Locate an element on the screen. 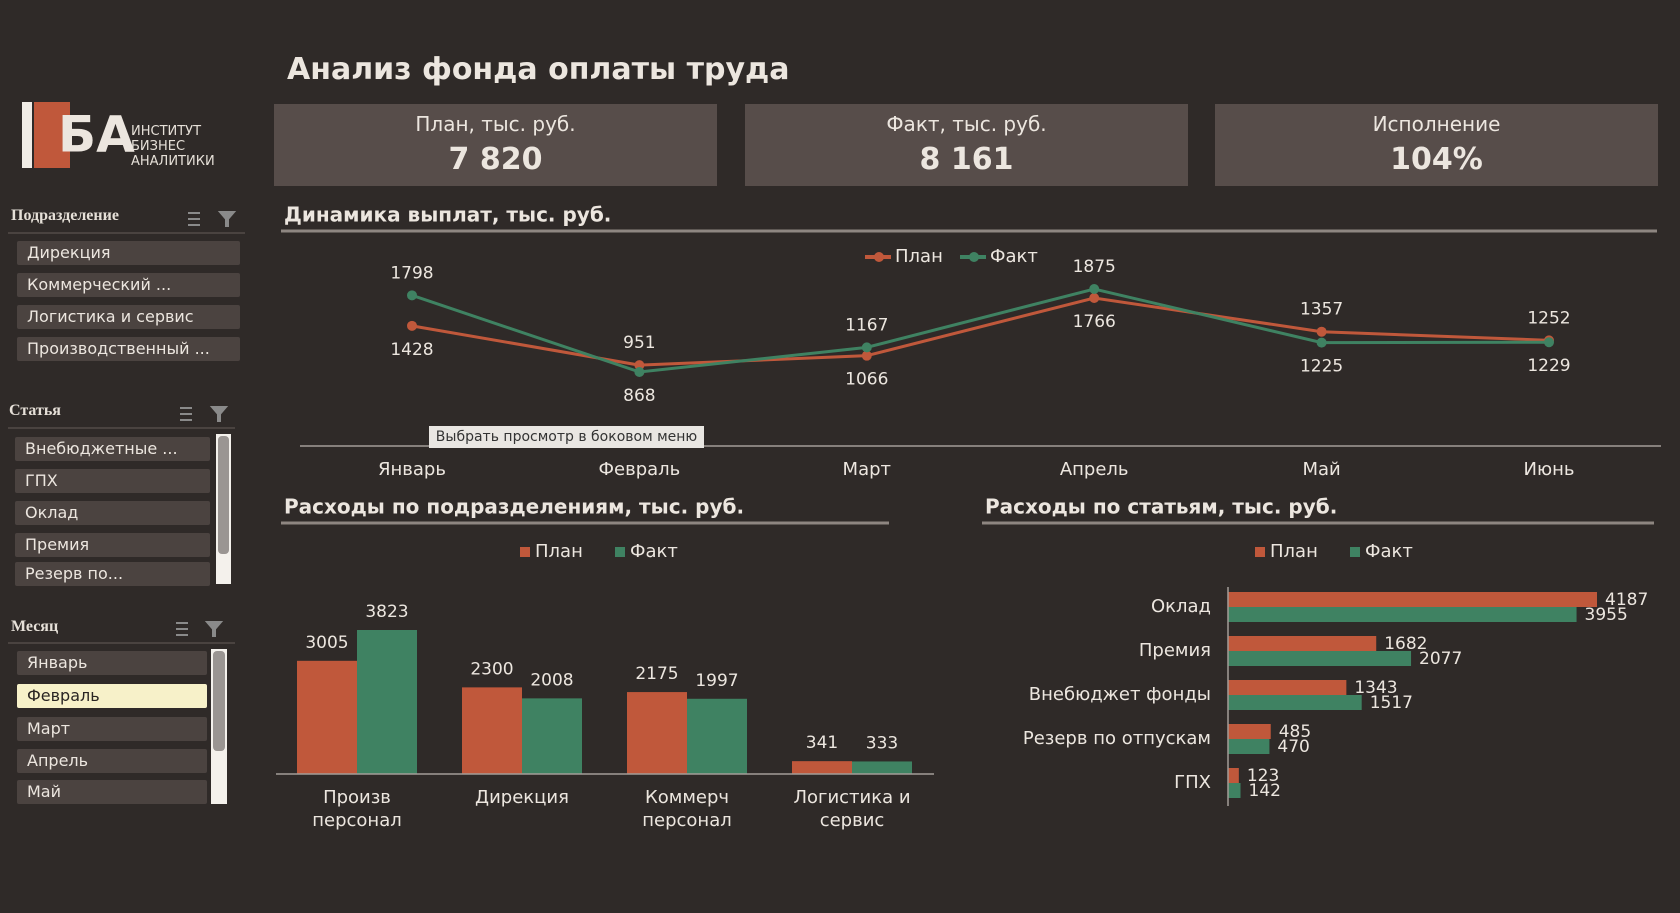 The height and width of the screenshot is (913, 1680). data-label: 868 is located at coordinates (639, 396).